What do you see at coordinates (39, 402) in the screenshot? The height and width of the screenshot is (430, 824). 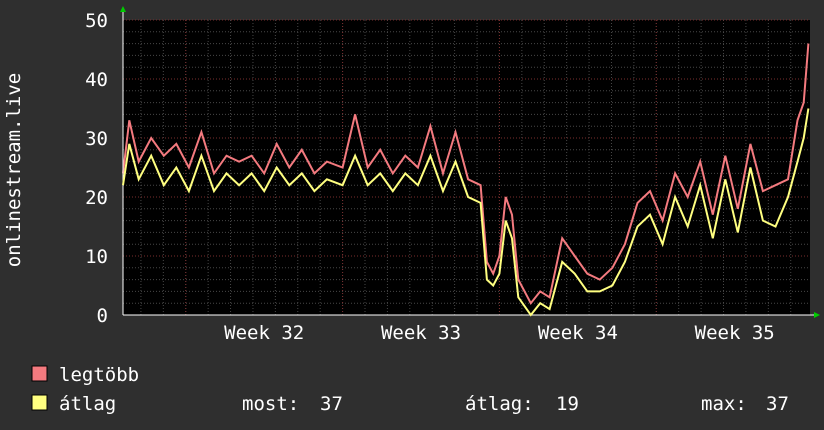 I see `legend-swatch-atlag` at bounding box center [39, 402].